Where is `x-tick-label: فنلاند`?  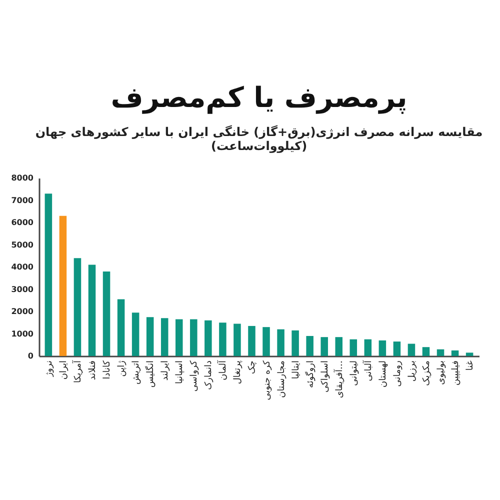
x-tick-label: فنلاند is located at coordinates (93, 370).